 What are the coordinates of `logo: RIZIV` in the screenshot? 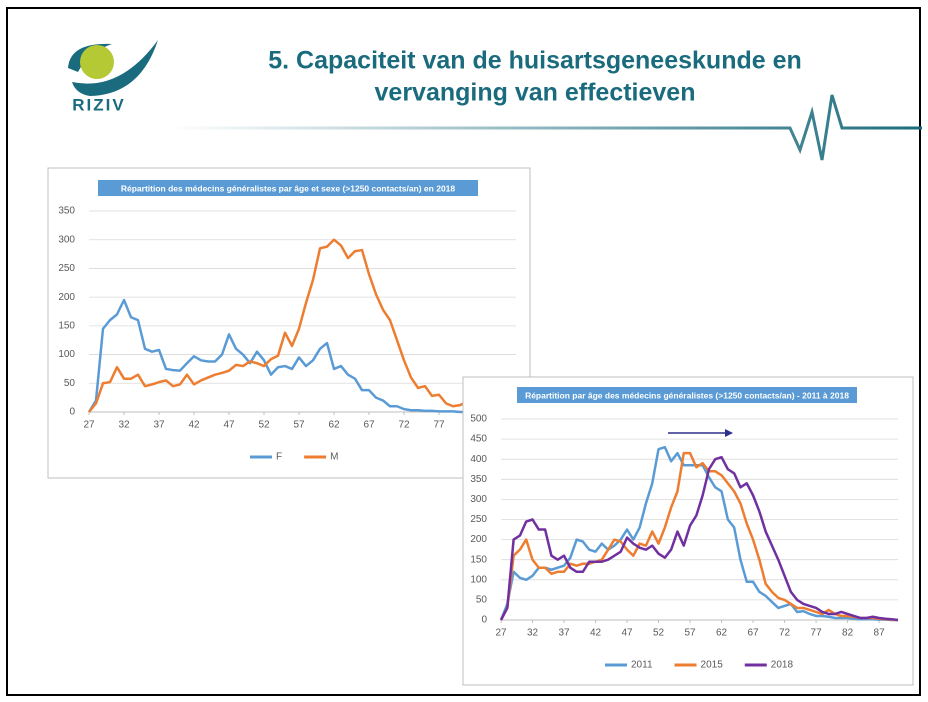 It's located at (113, 77).